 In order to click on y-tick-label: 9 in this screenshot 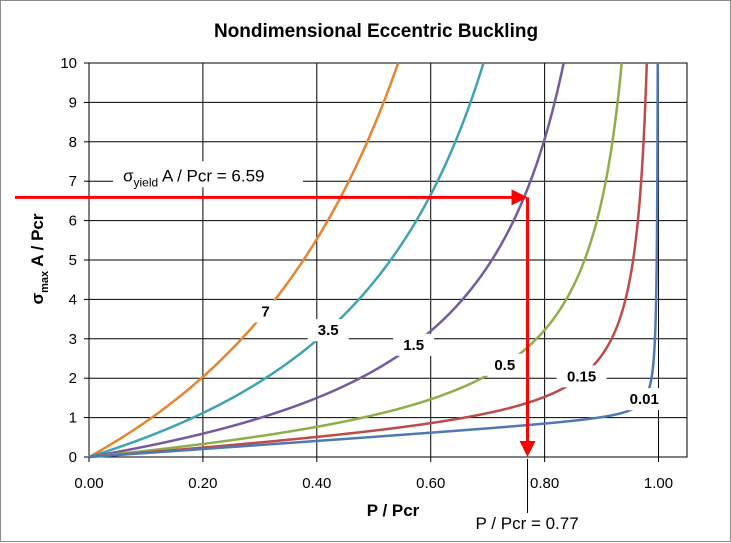, I will do `click(73, 102)`.